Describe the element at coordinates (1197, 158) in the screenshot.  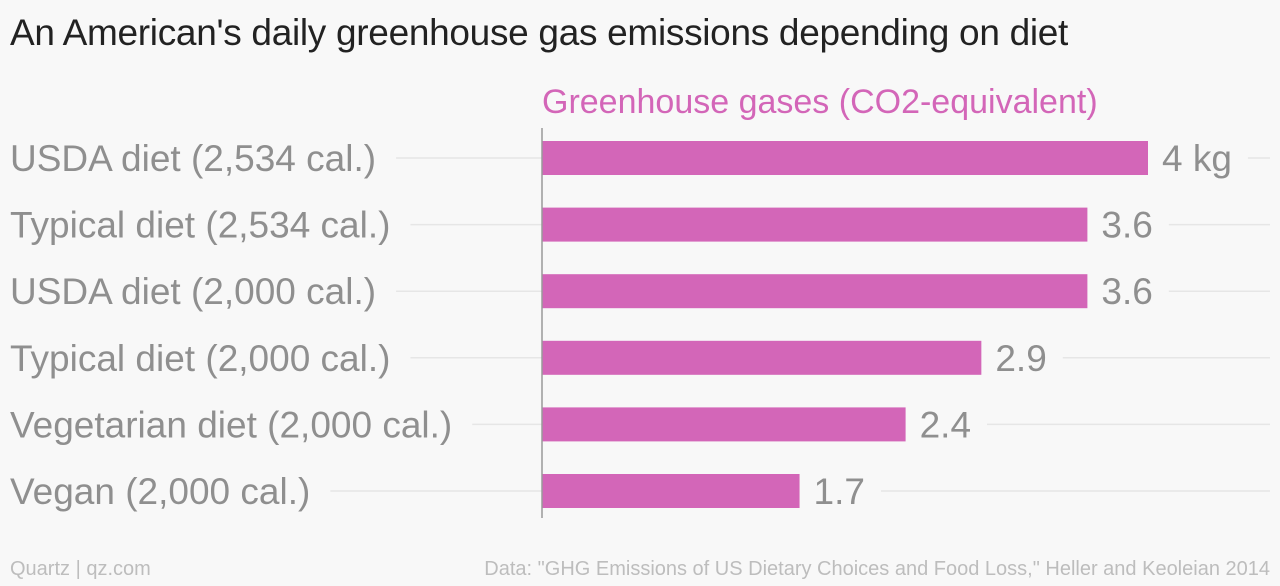
I see `value-label: 4 kg` at that location.